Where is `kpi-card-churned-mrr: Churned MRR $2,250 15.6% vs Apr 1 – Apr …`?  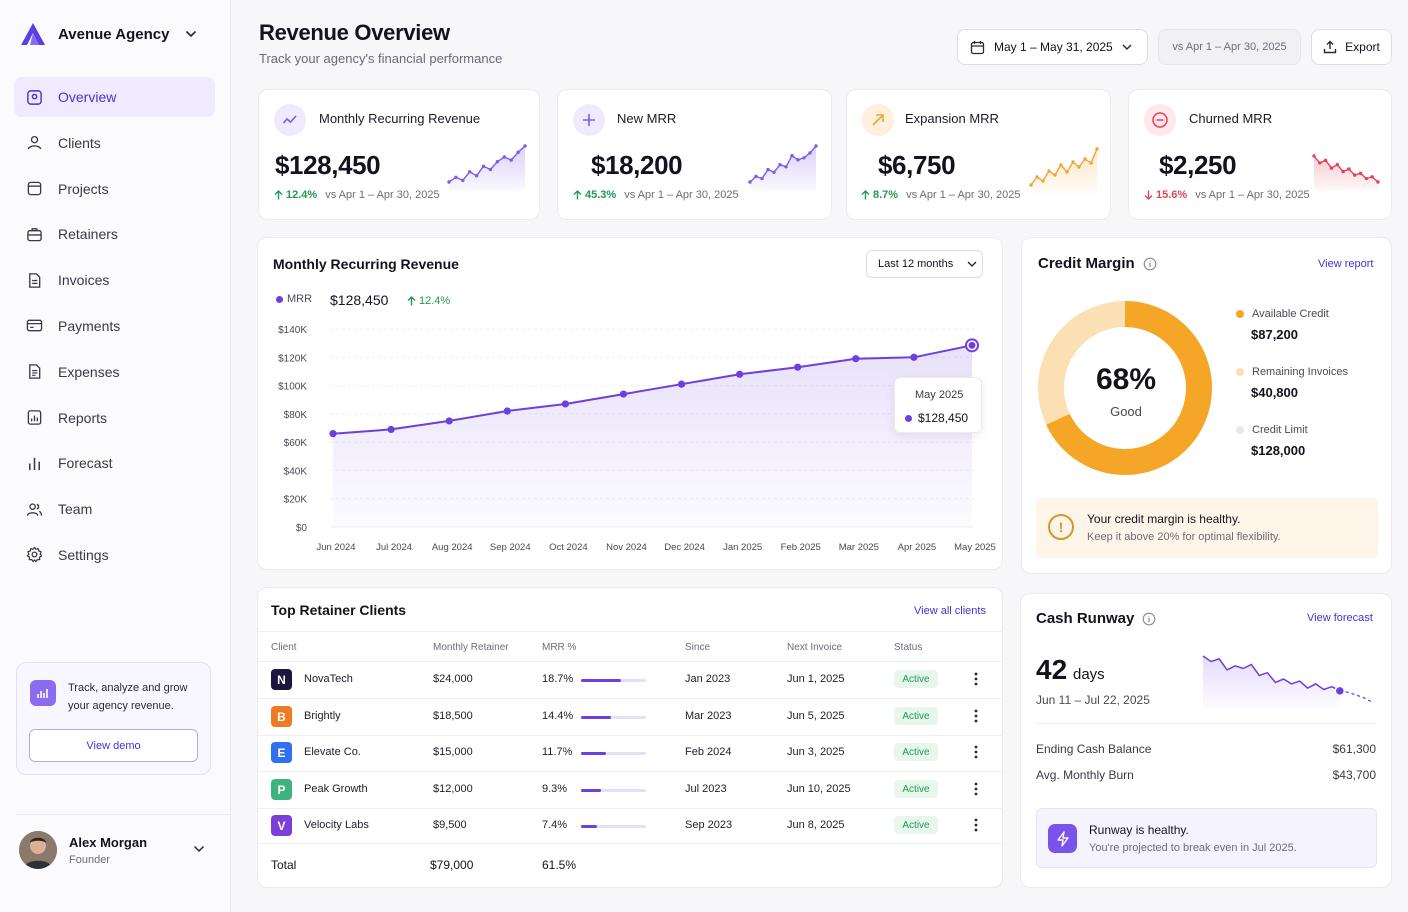 kpi-card-churned-mrr: Churned MRR $2,250 15.6% vs Apr 1 – Apr … is located at coordinates (1260, 154).